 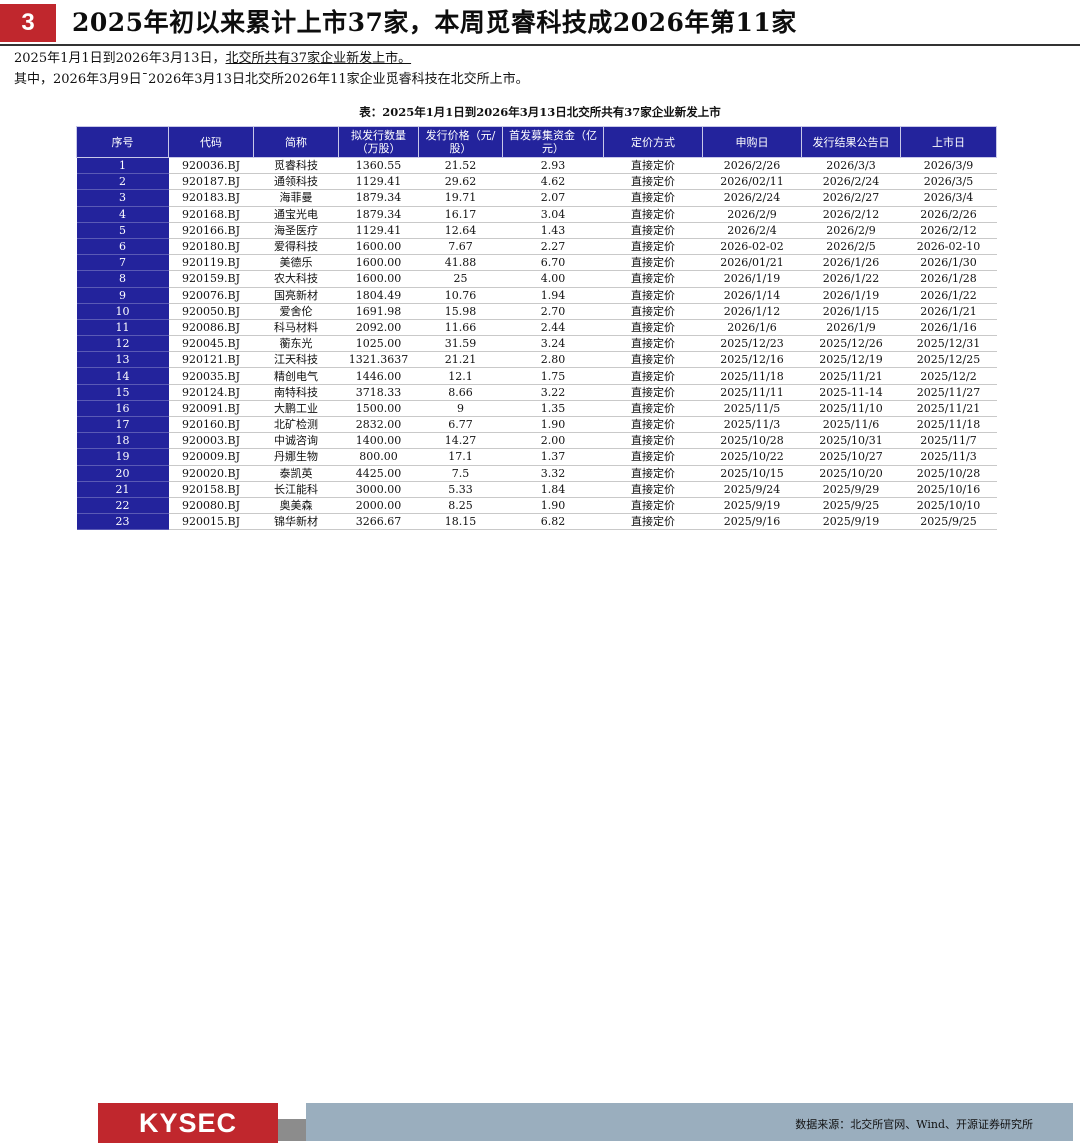 I want to click on cell-listing-date: 2026-02-10, so click(x=948, y=247).